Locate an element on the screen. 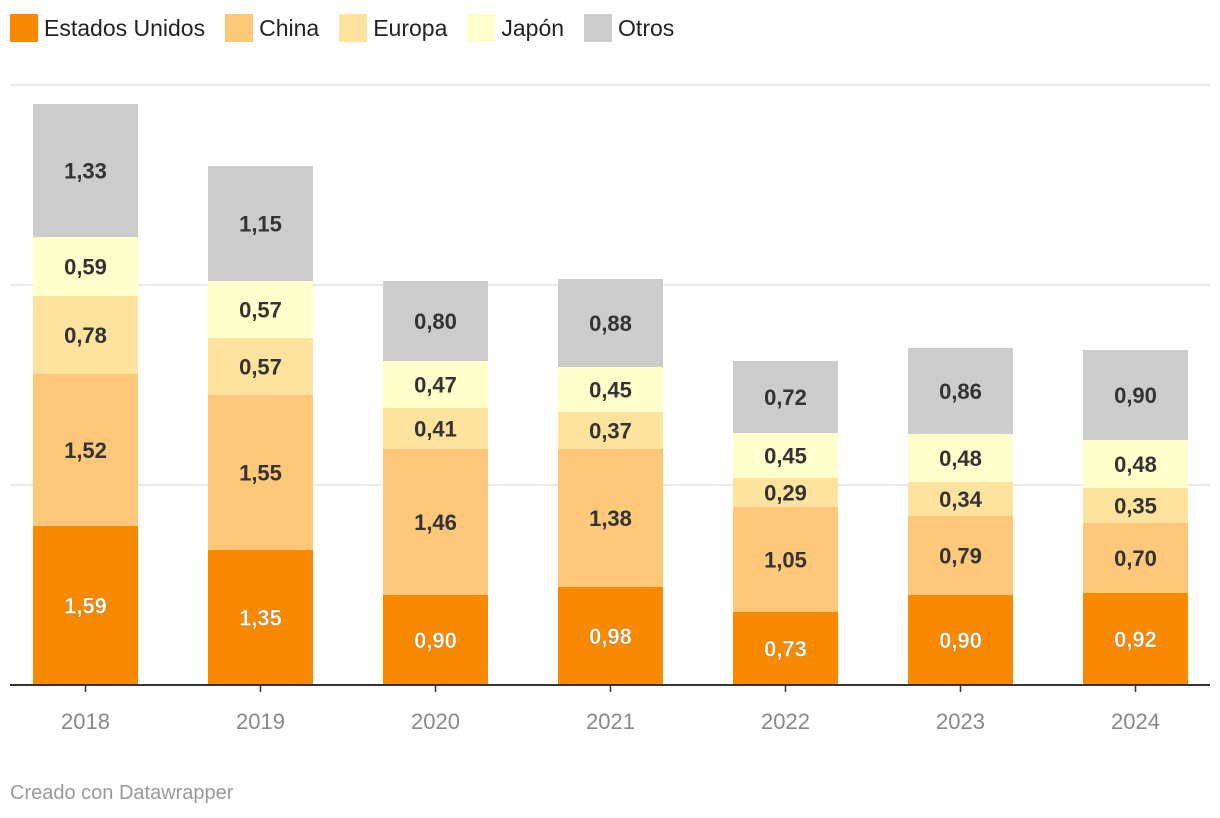  data-label: 0,29 is located at coordinates (785, 493).